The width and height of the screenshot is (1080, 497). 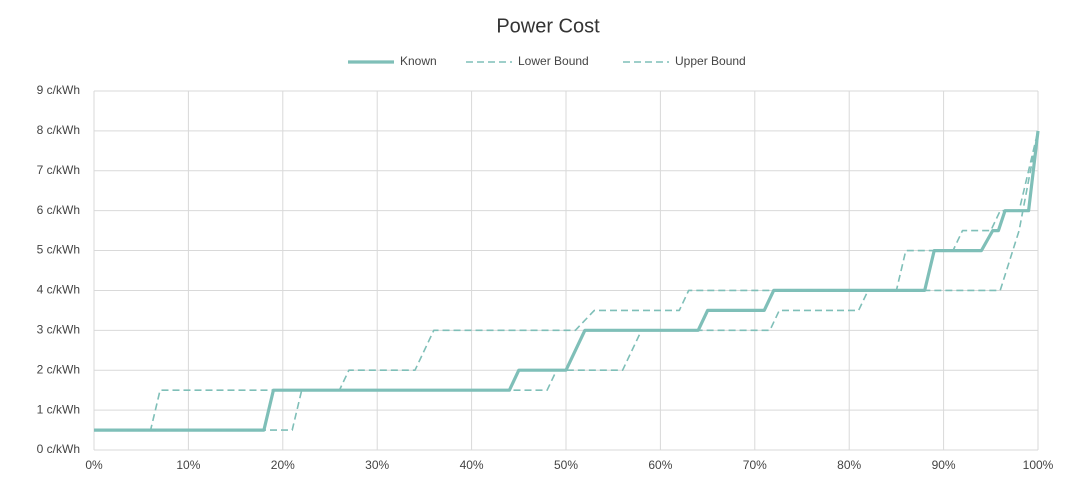 I want to click on y-tick-label: 3 c/kWh, so click(x=58, y=330).